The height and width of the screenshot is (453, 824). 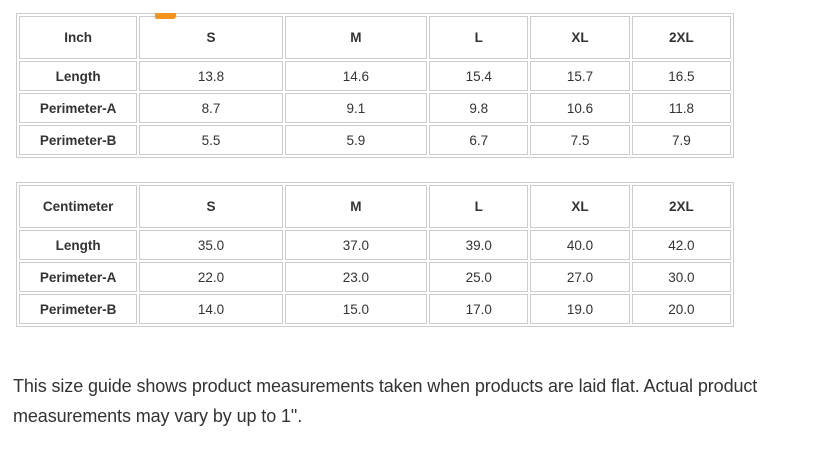 I want to click on table-cell: 15.7, so click(x=580, y=76).